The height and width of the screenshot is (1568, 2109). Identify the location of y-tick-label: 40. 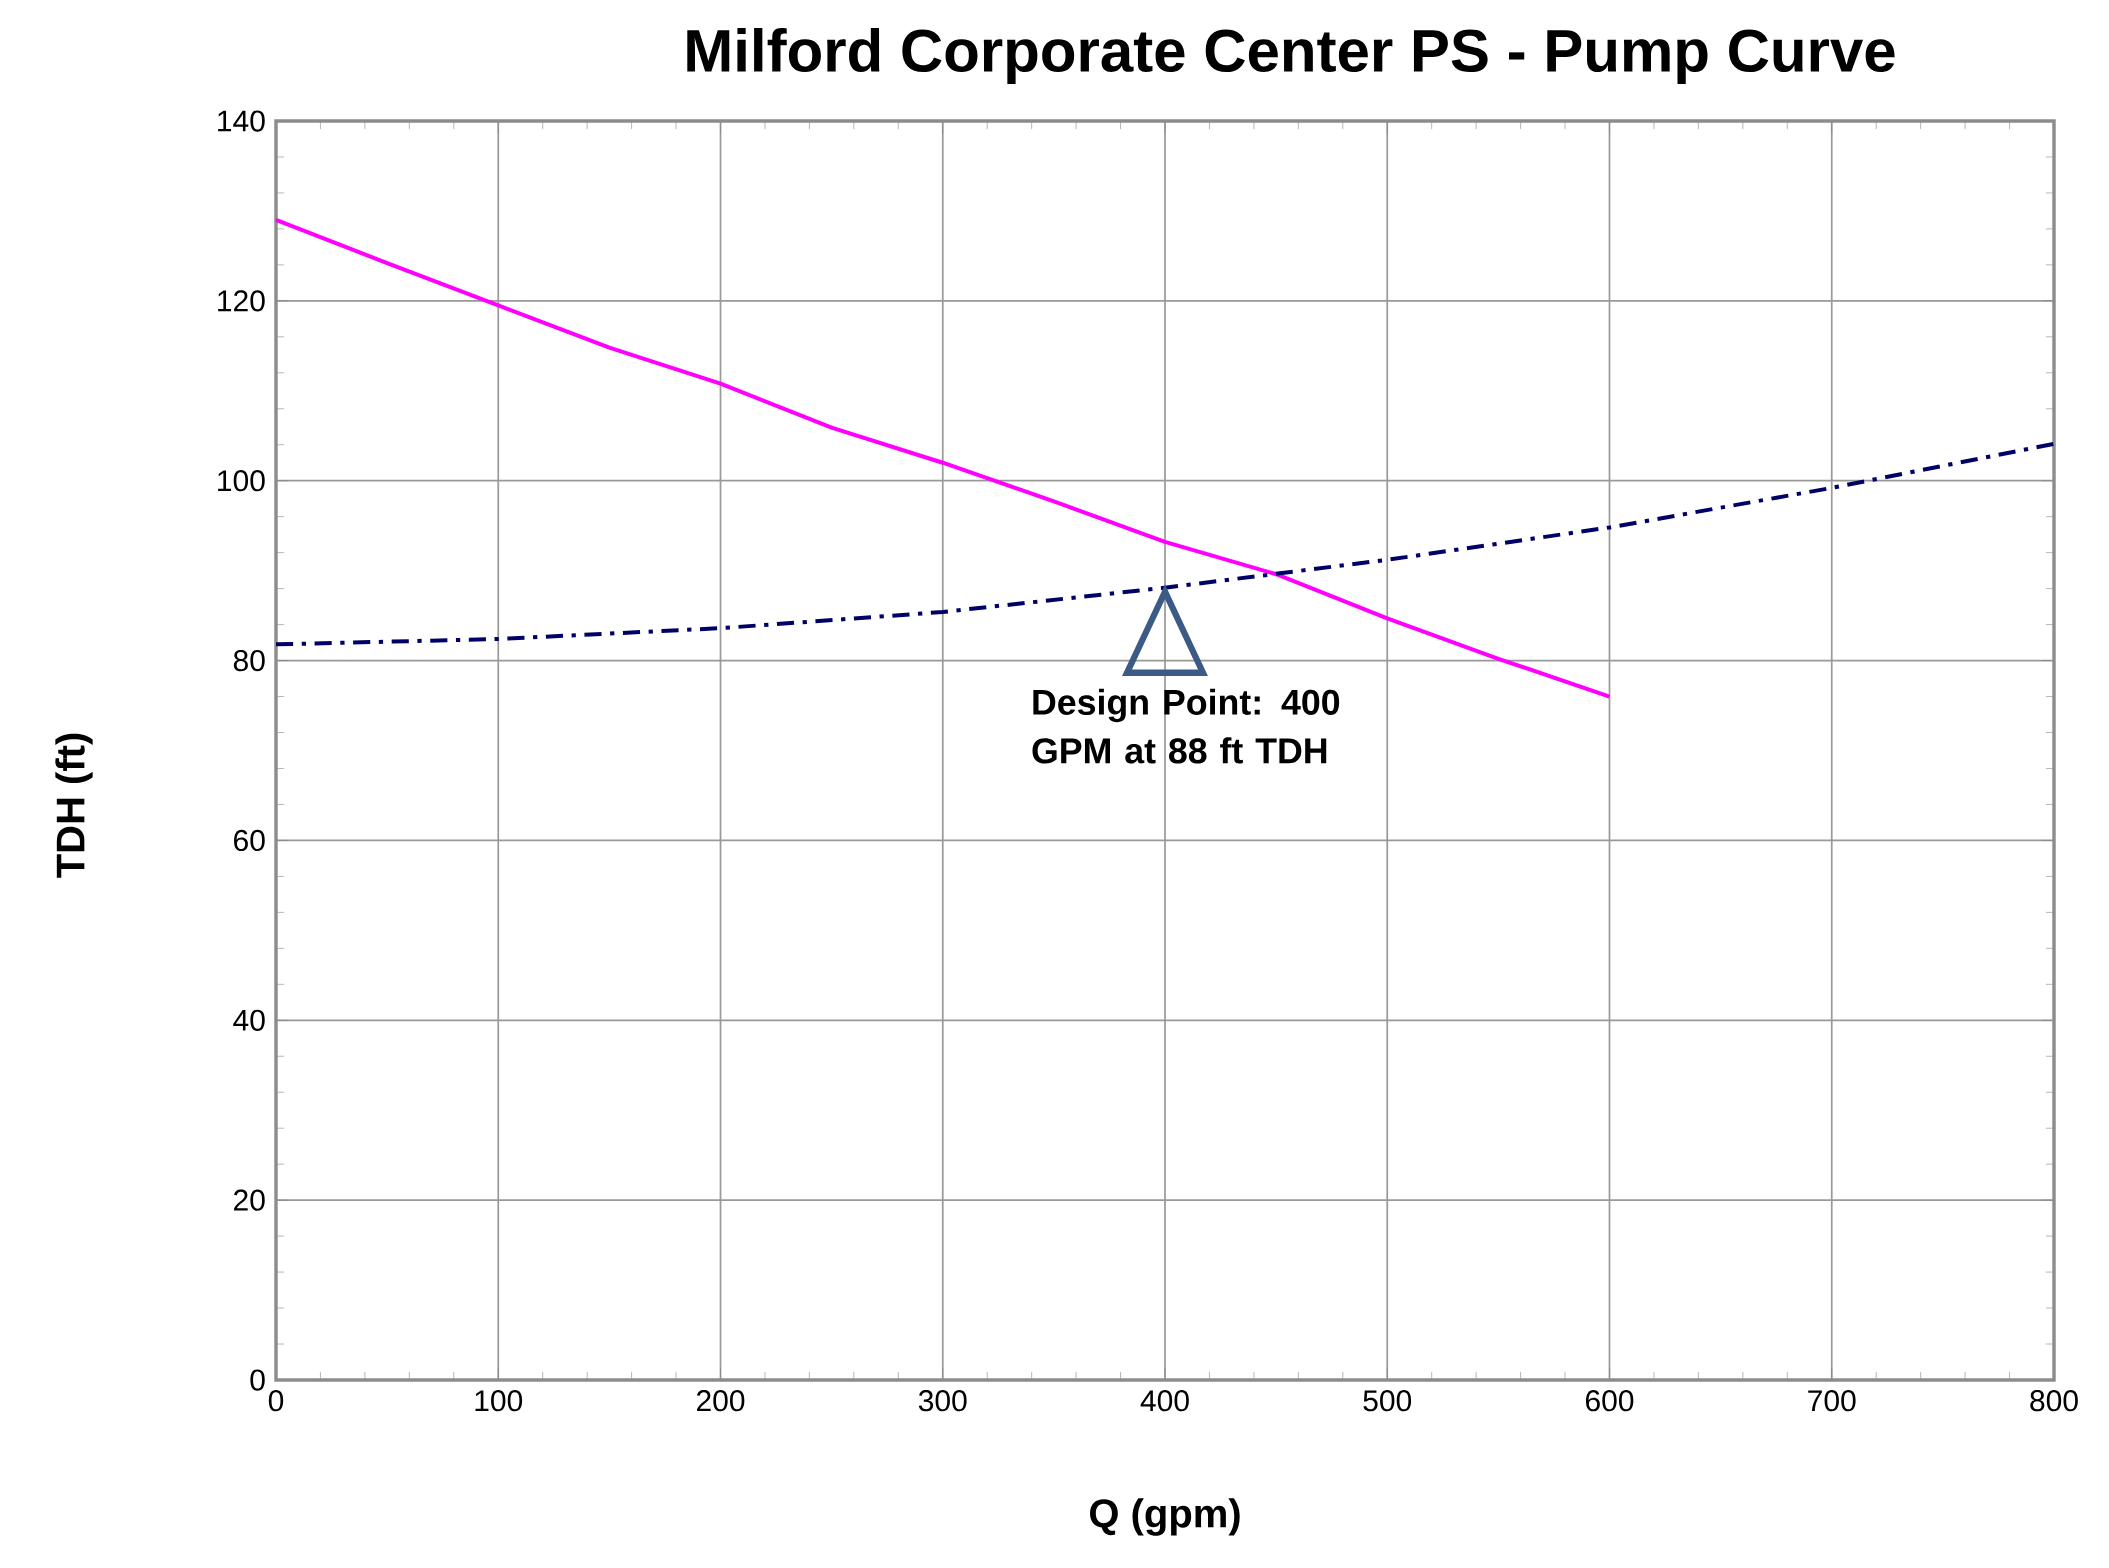
(249, 1020).